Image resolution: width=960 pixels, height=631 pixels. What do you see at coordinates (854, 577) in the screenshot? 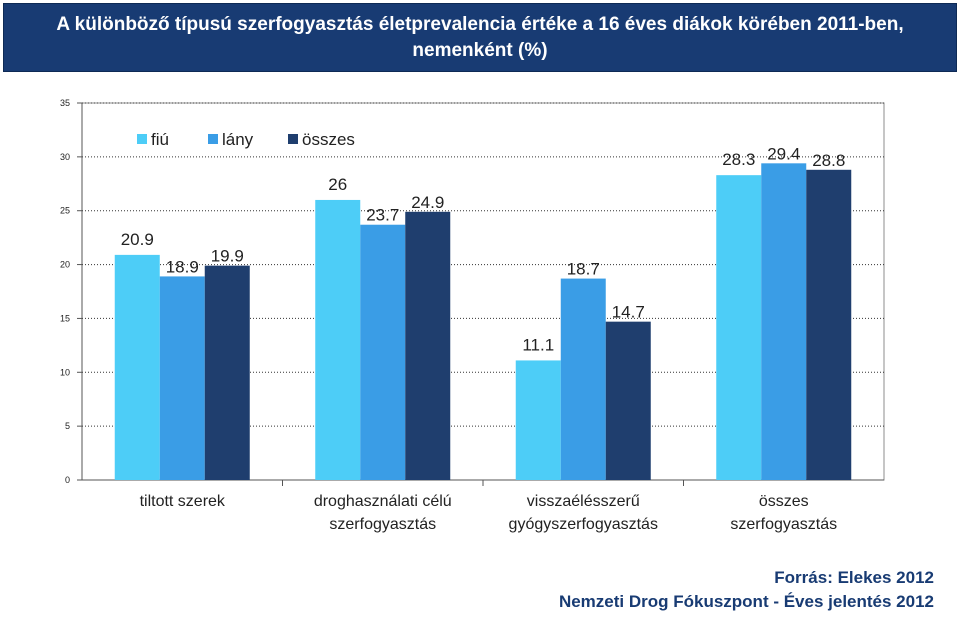
I see `source-line-1: Forrás: Elekes 2012` at bounding box center [854, 577].